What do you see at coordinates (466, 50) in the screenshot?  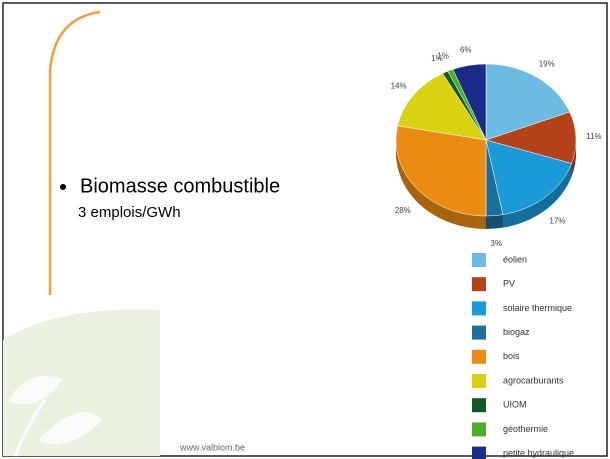 I see `data-label: 6%` at bounding box center [466, 50].